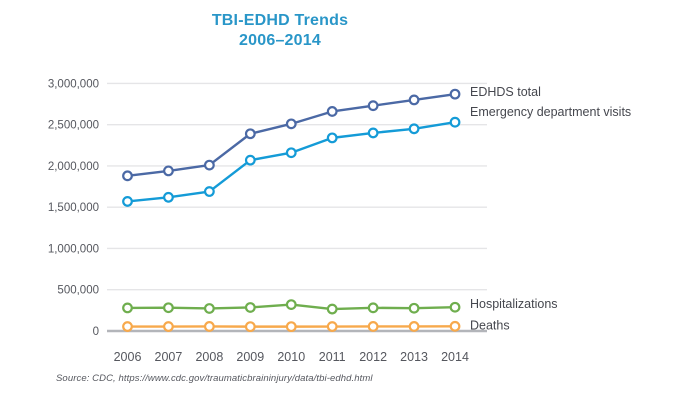 This screenshot has height=400, width=674. What do you see at coordinates (332, 357) in the screenshot?
I see `x-tick-label: 2011` at bounding box center [332, 357].